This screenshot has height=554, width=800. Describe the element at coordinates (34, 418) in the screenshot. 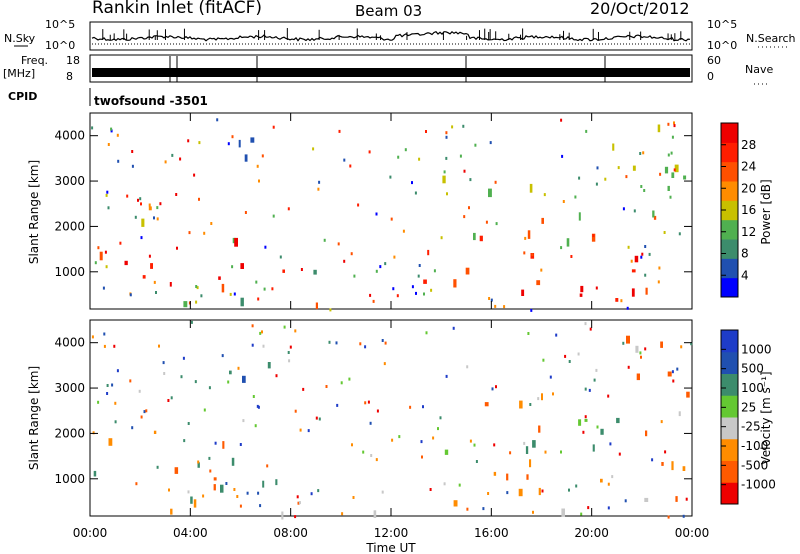

I see `velocity-ylabel: Slant Range [km]` at that location.